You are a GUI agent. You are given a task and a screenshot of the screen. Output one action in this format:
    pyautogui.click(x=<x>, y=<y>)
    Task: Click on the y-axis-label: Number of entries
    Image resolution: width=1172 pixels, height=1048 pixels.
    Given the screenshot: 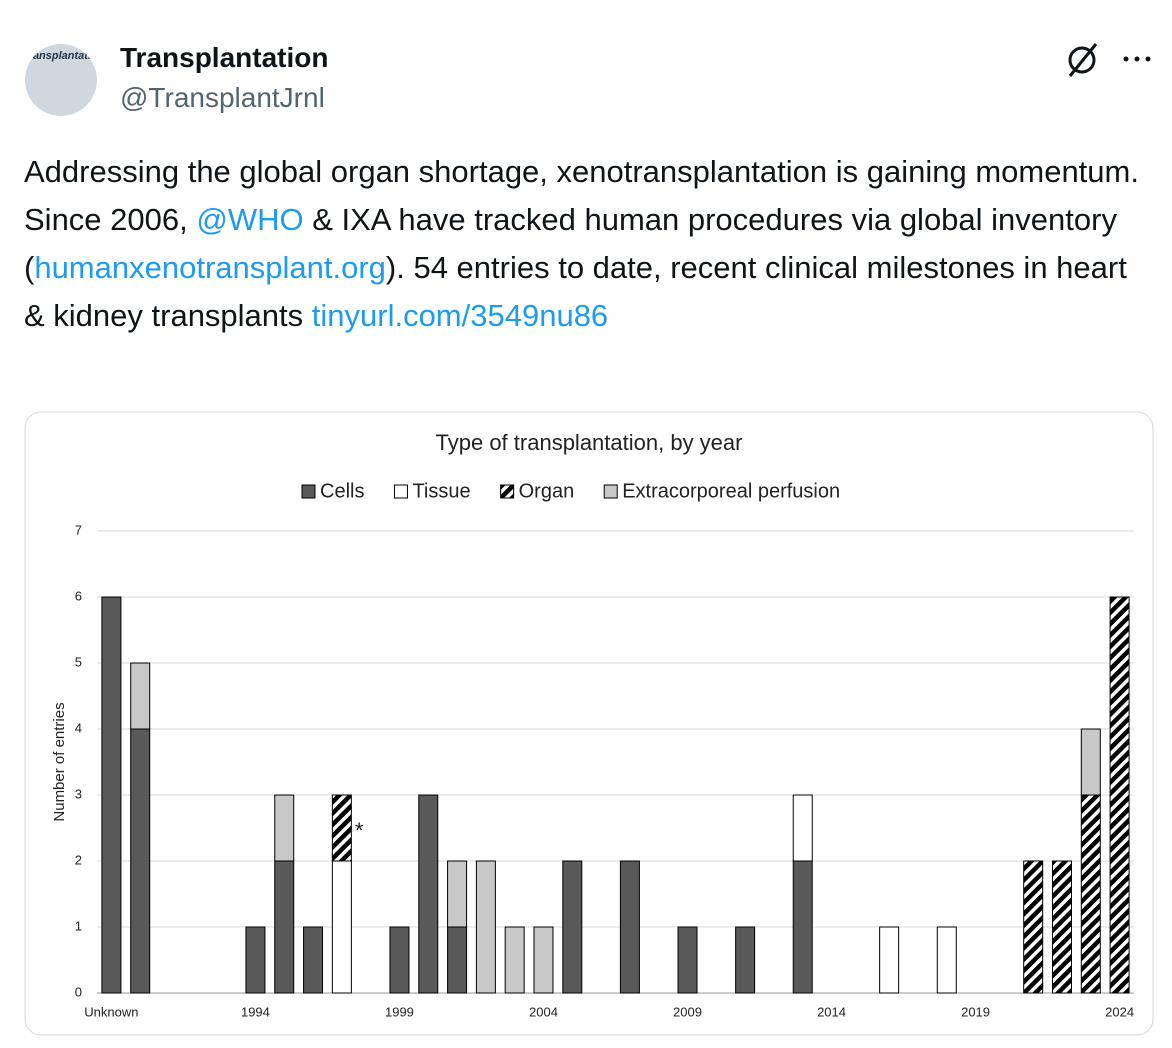 What is the action you would take?
    pyautogui.click(x=59, y=761)
    